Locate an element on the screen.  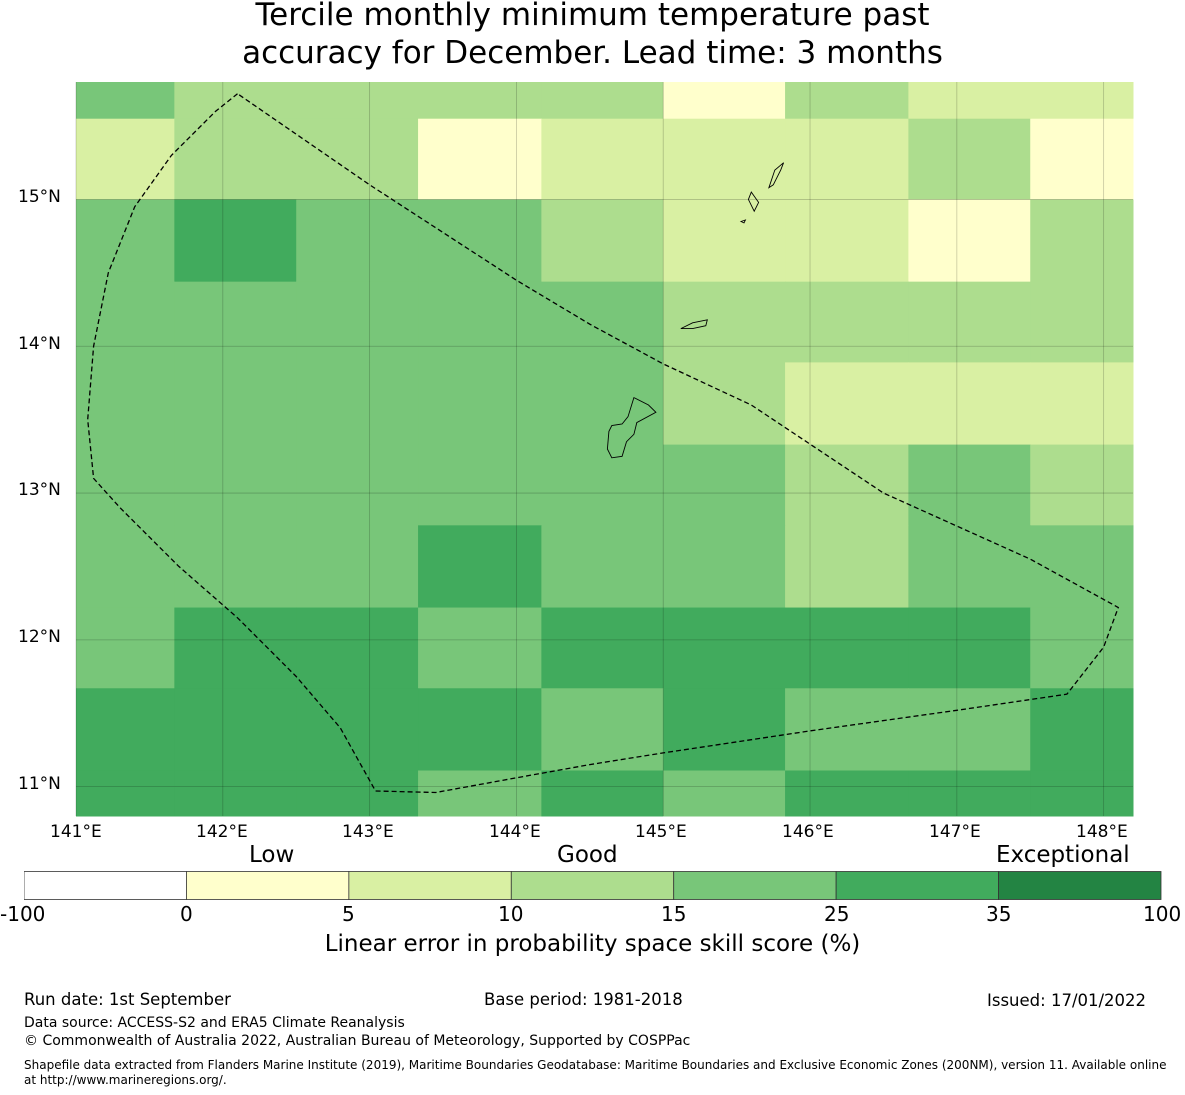
lon-label-147e: 147°E is located at coordinates (955, 832).